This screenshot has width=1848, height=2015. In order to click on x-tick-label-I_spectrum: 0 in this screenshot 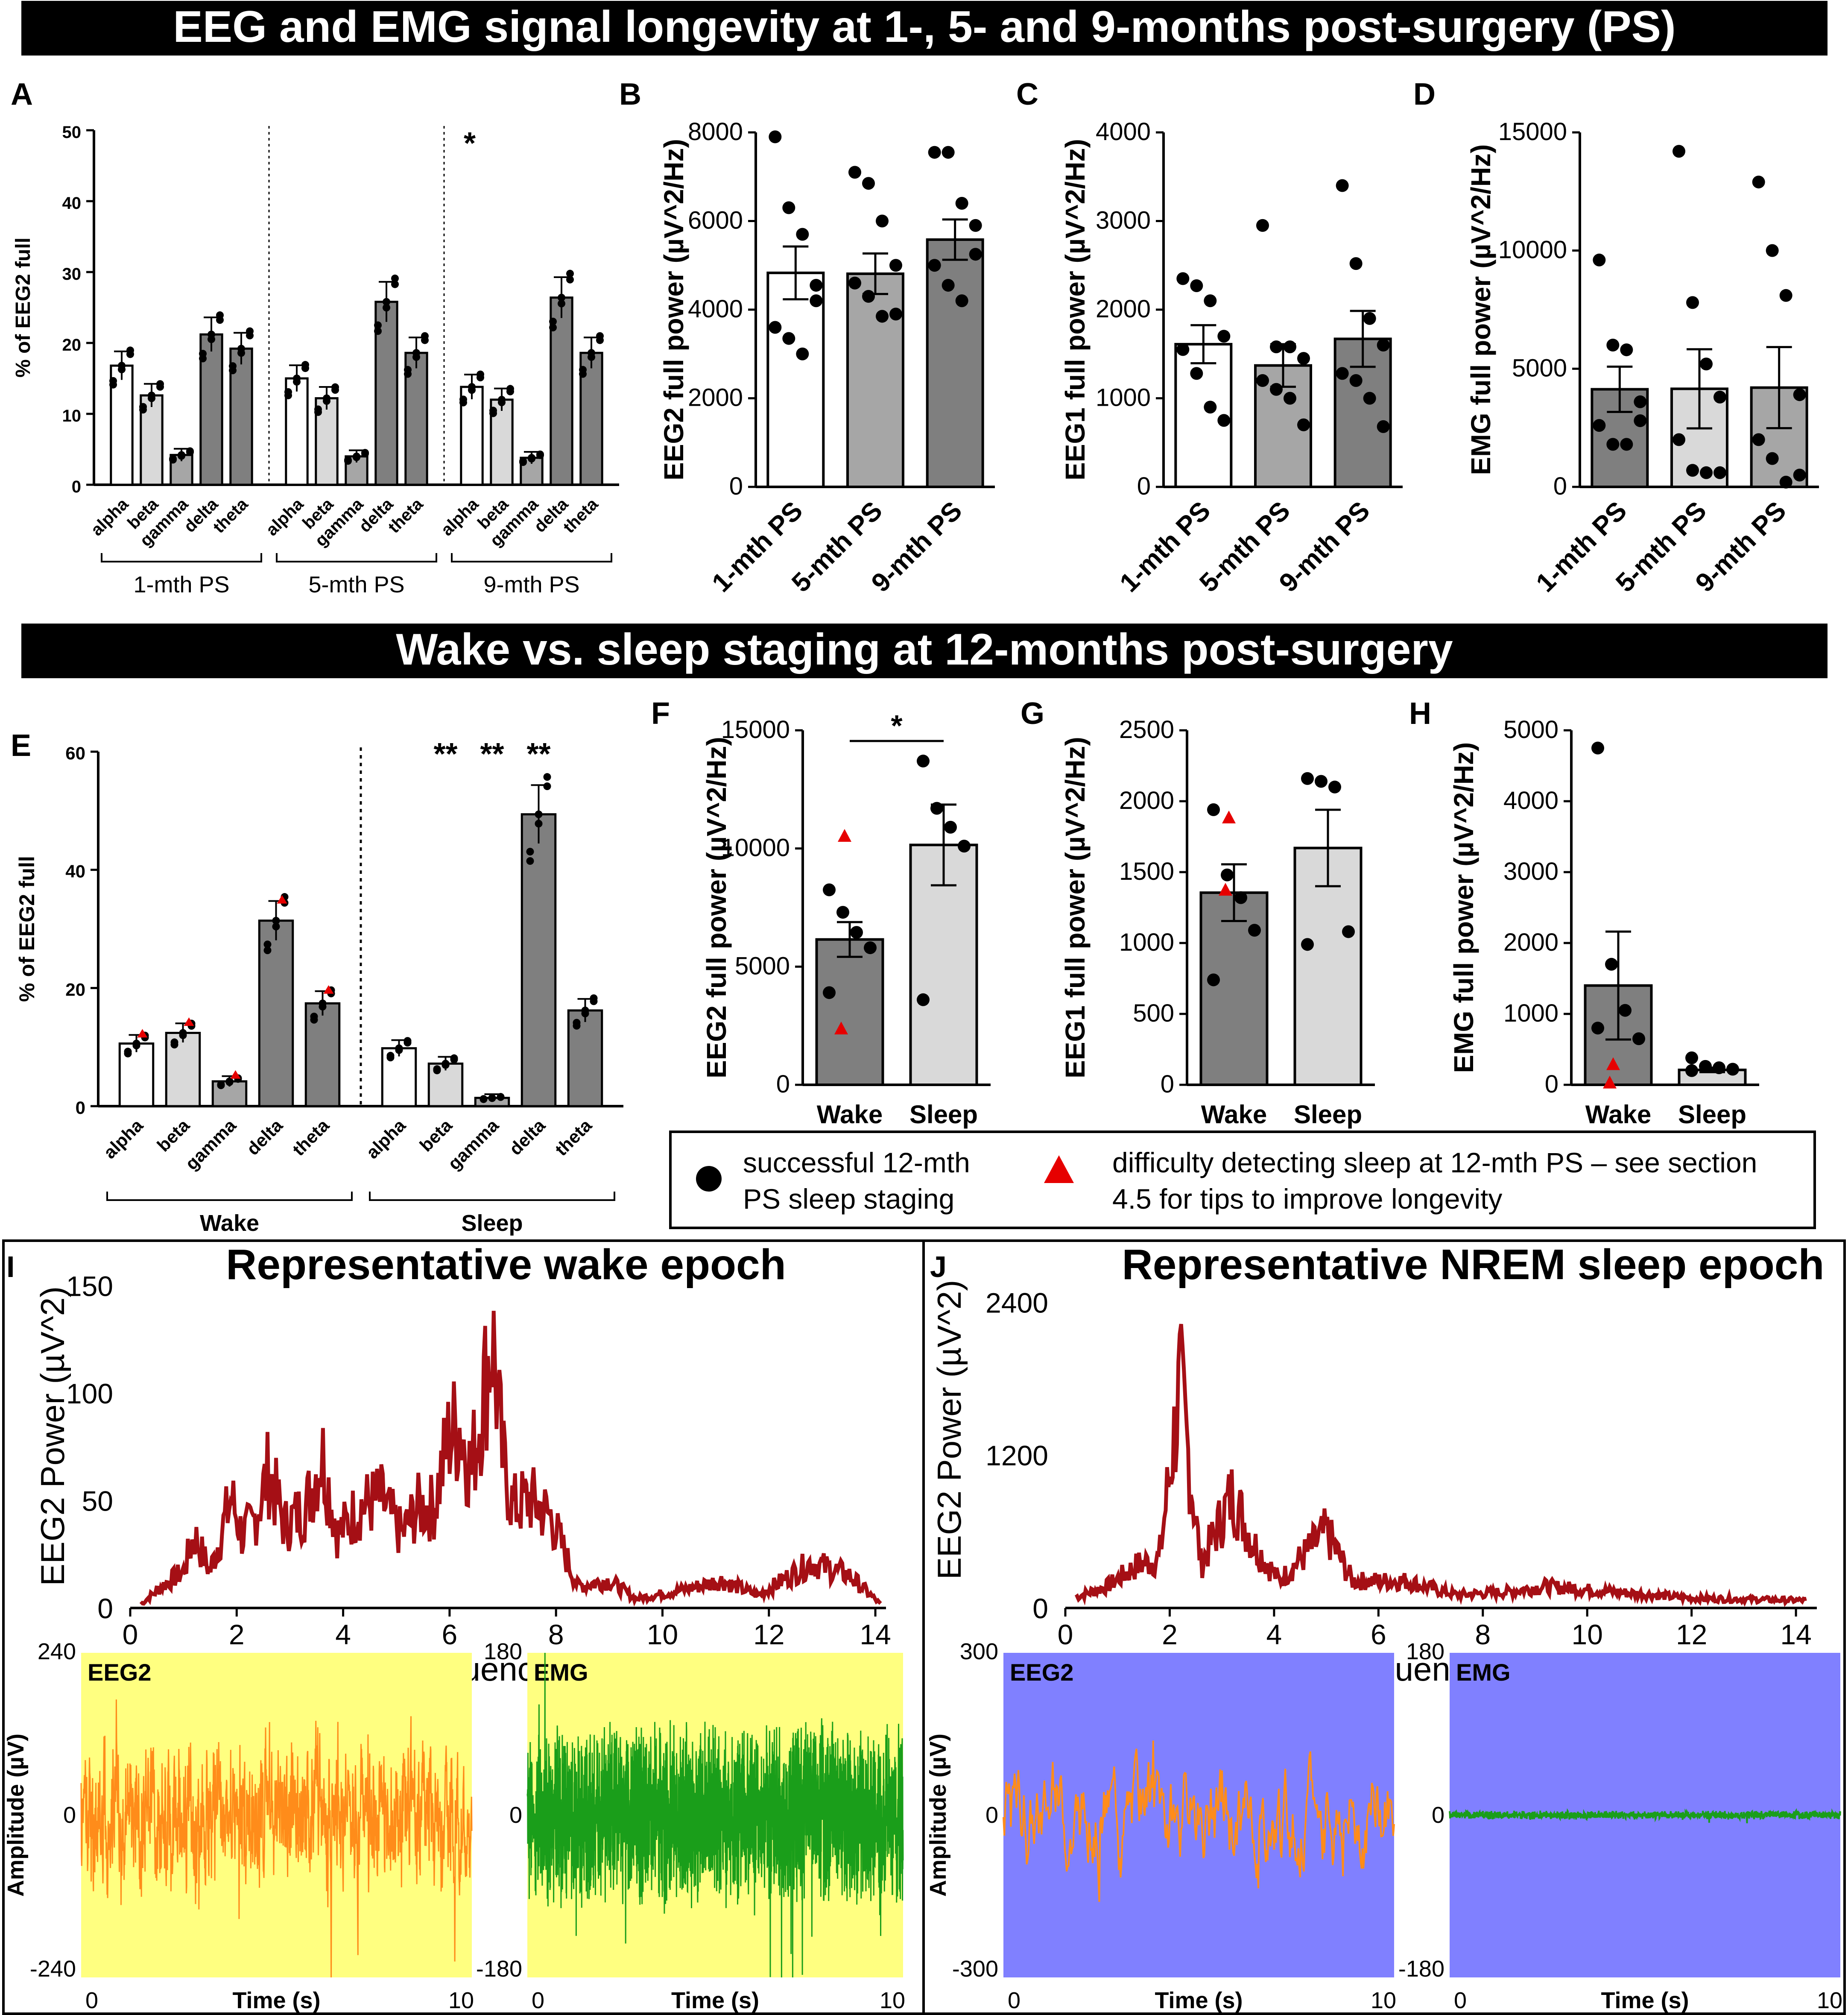, I will do `click(130, 1634)`.